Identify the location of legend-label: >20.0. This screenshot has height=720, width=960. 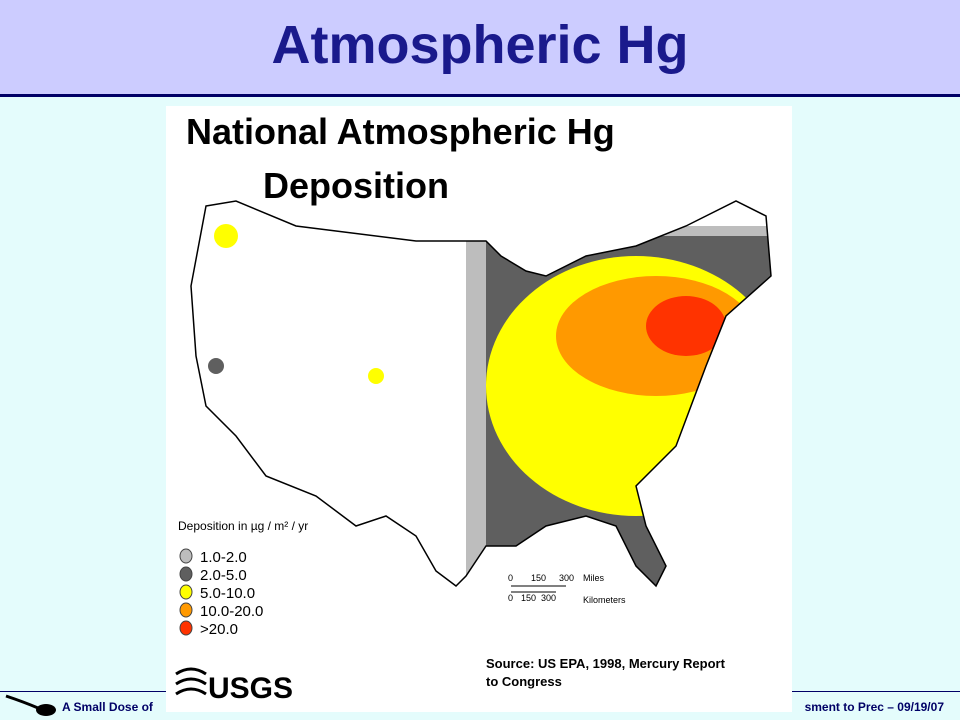
(219, 629).